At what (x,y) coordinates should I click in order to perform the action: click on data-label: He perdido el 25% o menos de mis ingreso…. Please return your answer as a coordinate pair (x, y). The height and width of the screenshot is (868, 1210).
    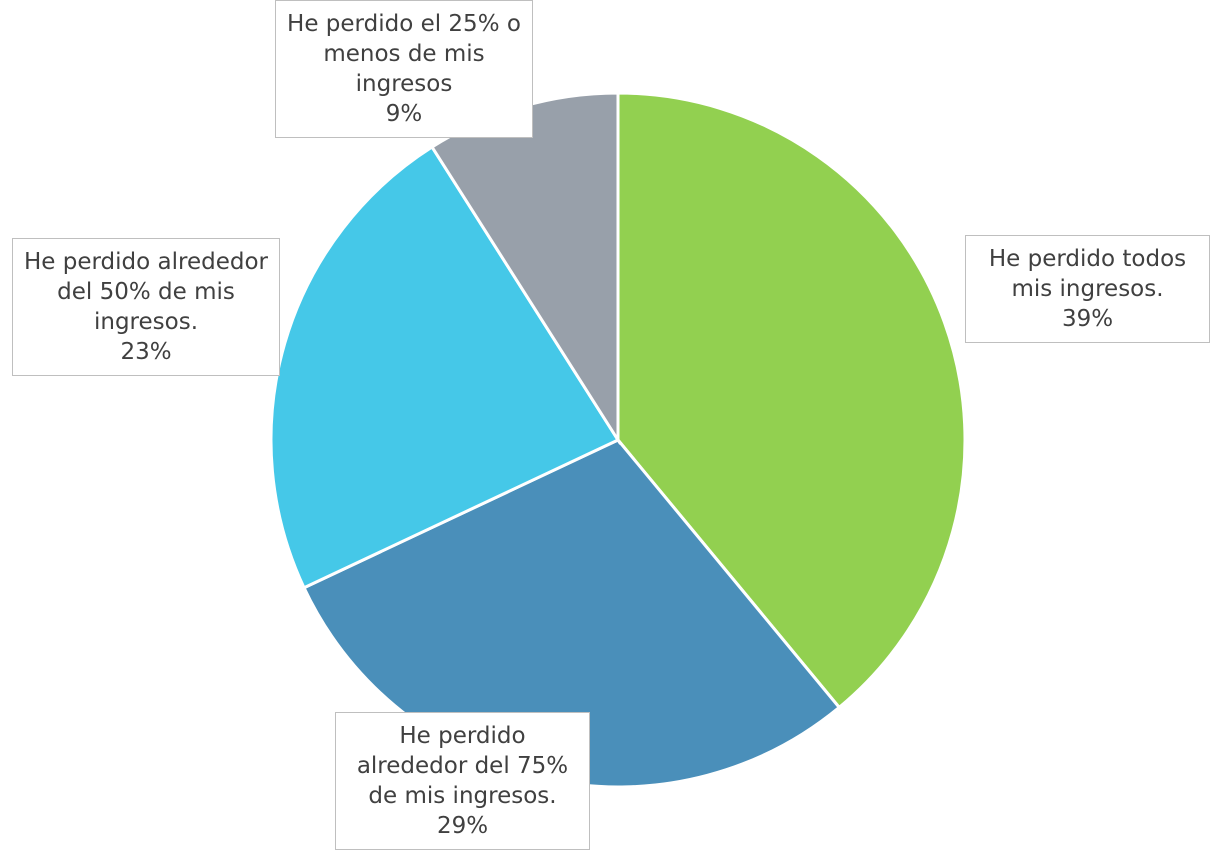
    Looking at the image, I should click on (404, 69).